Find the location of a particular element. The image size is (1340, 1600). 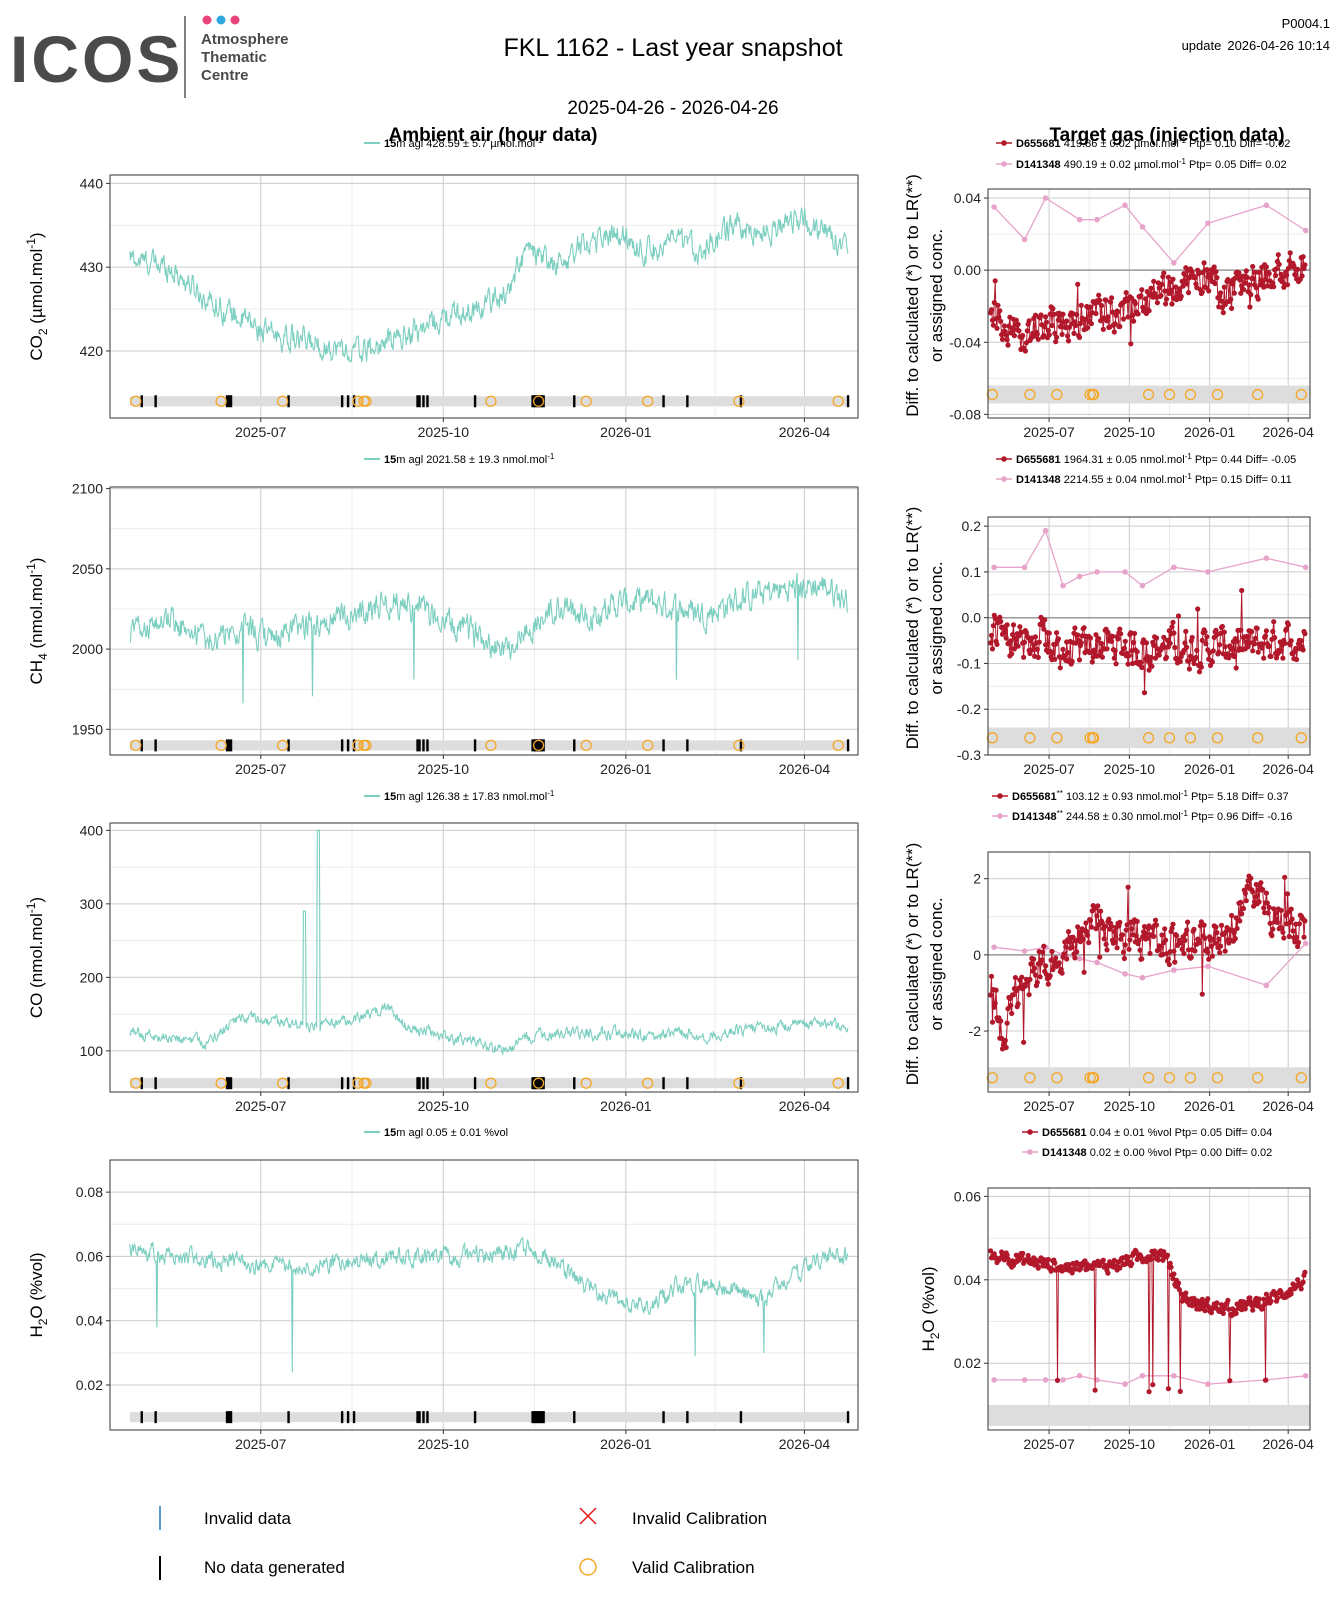

y-tick-label: -0.3 is located at coordinates (969, 755).